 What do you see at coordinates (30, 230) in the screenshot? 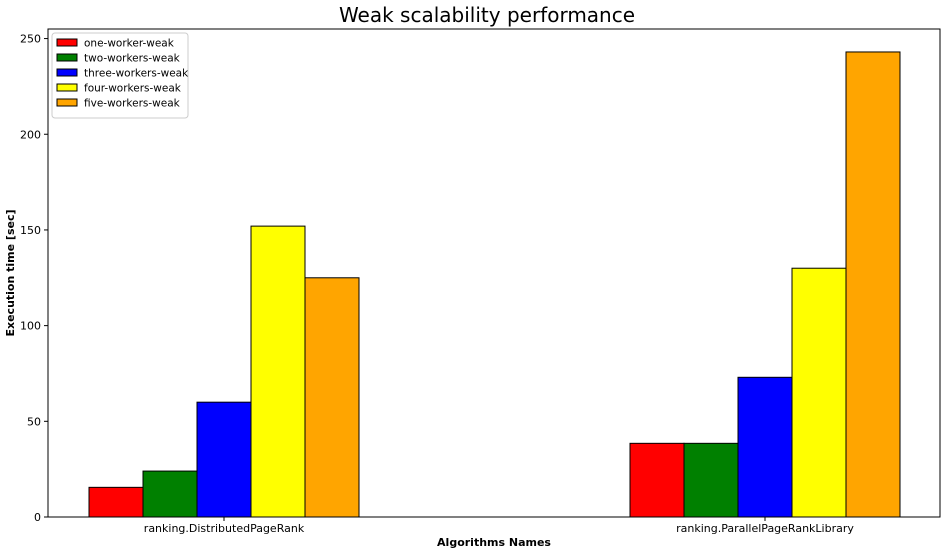
I see `y-tick-label: 150` at bounding box center [30, 230].